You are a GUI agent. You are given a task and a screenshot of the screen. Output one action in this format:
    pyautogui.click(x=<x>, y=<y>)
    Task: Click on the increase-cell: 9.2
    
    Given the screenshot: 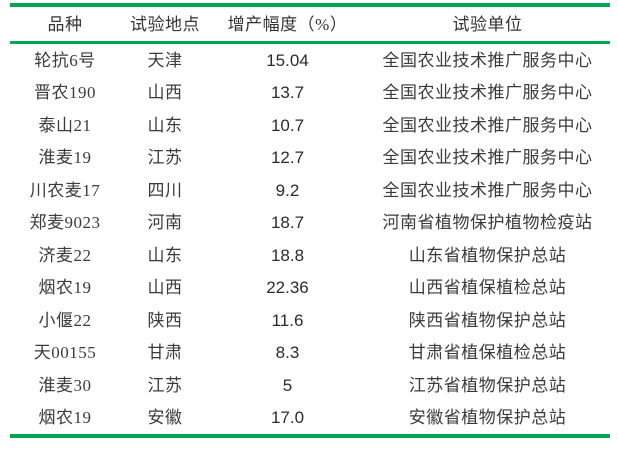 What is the action you would take?
    pyautogui.click(x=287, y=190)
    